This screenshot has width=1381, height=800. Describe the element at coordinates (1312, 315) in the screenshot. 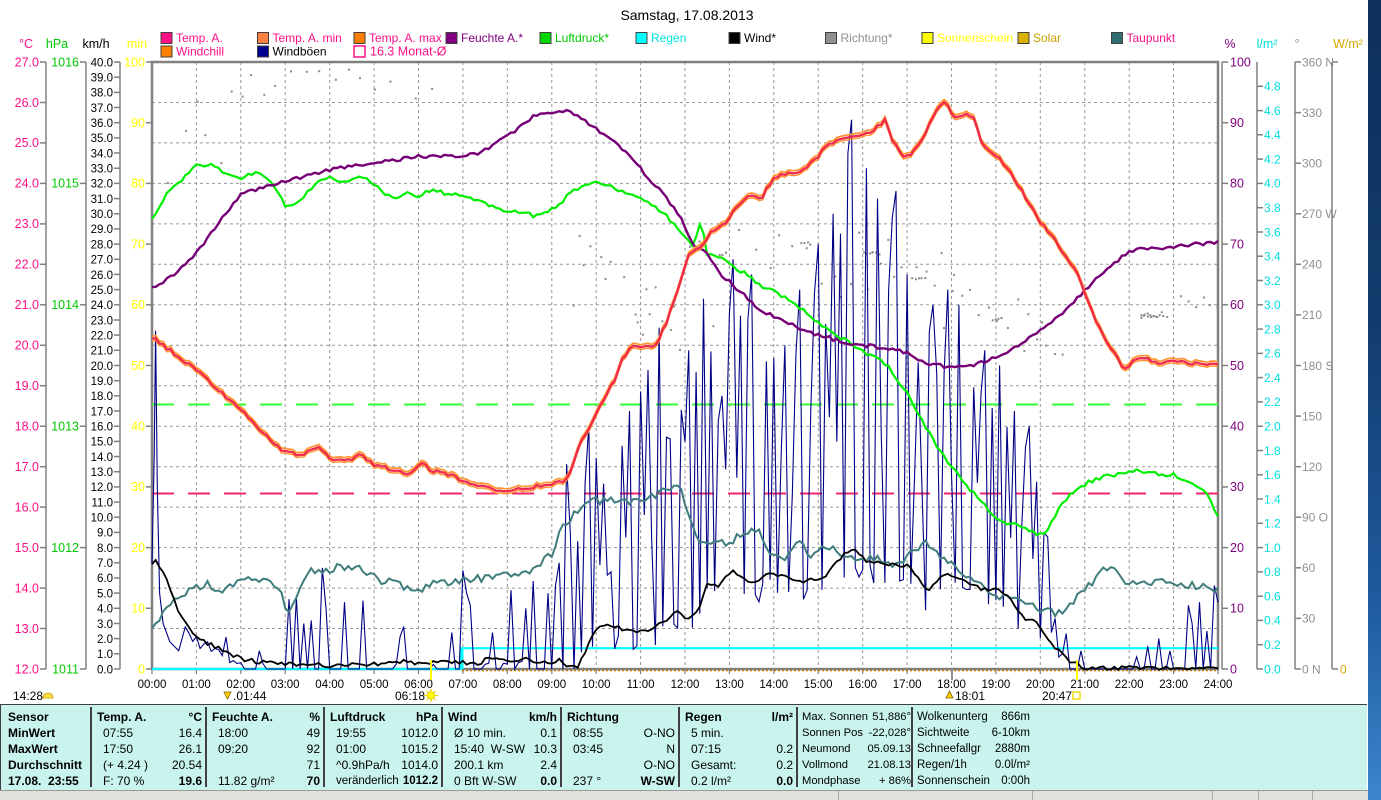

I see `svg-text: 210` at that location.